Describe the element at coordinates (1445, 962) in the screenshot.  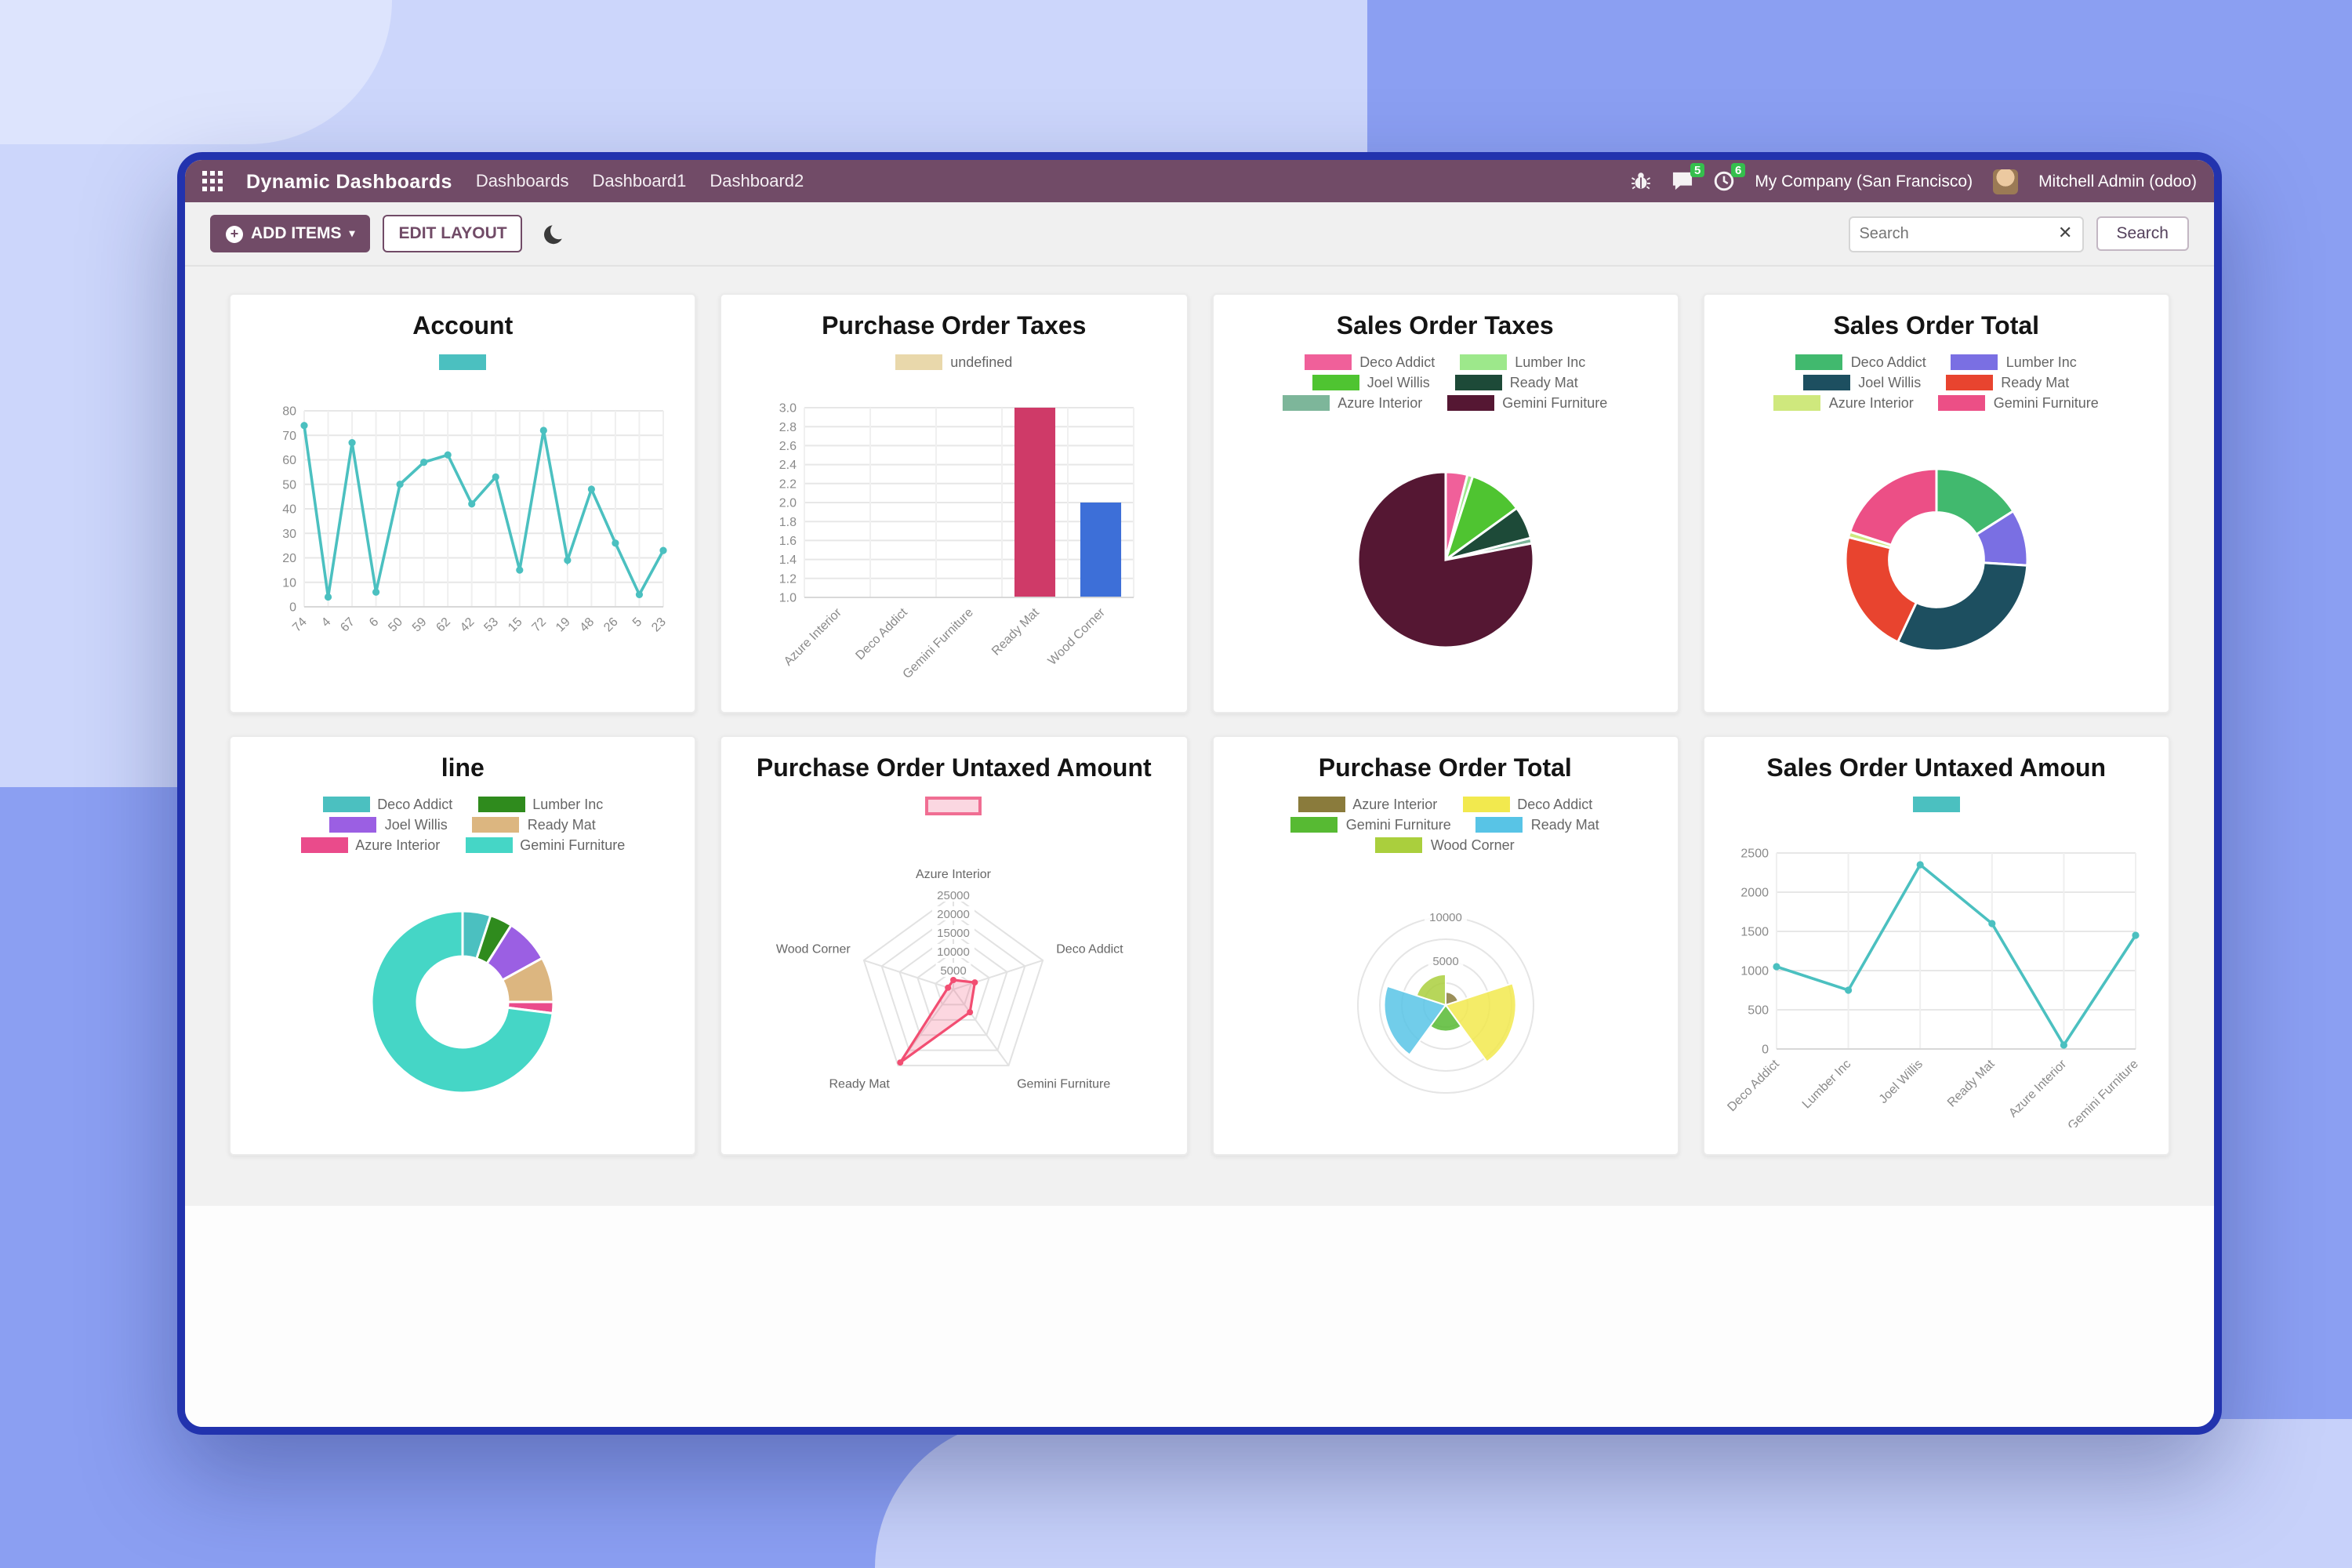
I see `svg-text: 5000` at that location.